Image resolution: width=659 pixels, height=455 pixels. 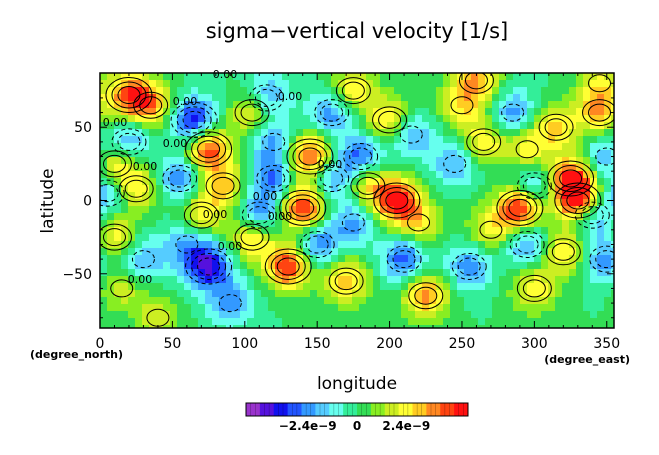 What do you see at coordinates (115, 122) in the screenshot?
I see `contour-label: 0.00` at bounding box center [115, 122].